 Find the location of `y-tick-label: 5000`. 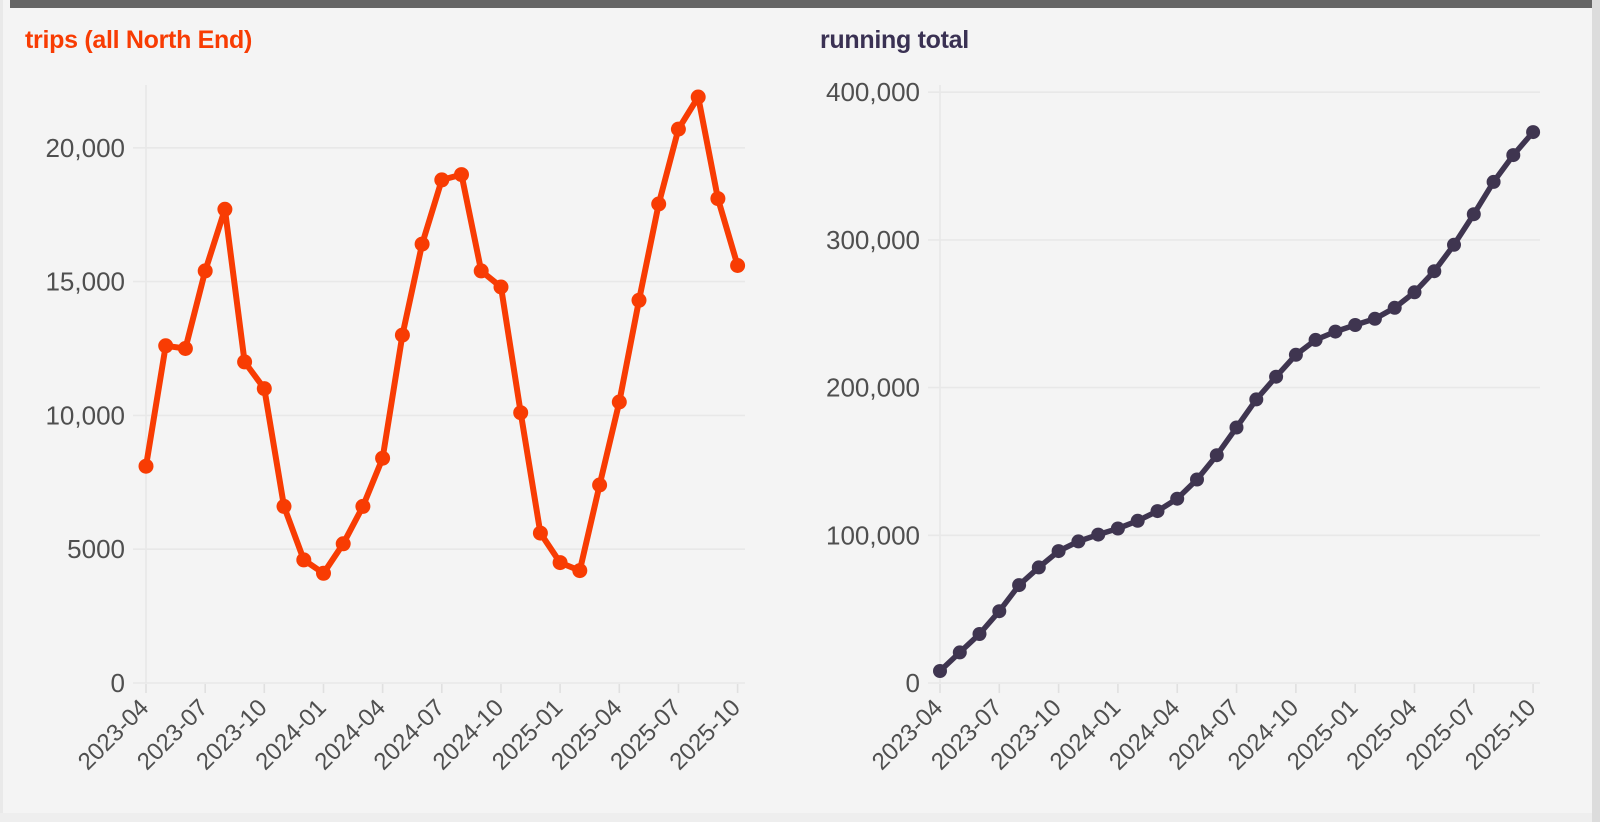

y-tick-label: 5000 is located at coordinates (96, 549).